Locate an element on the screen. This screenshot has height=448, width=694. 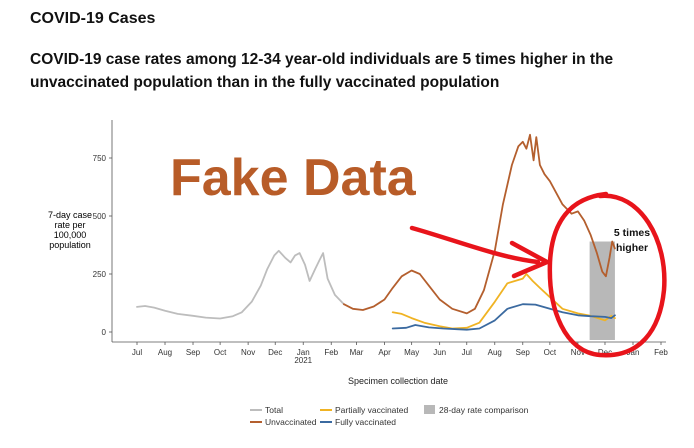
legend-swatch is located at coordinates (429, 409).